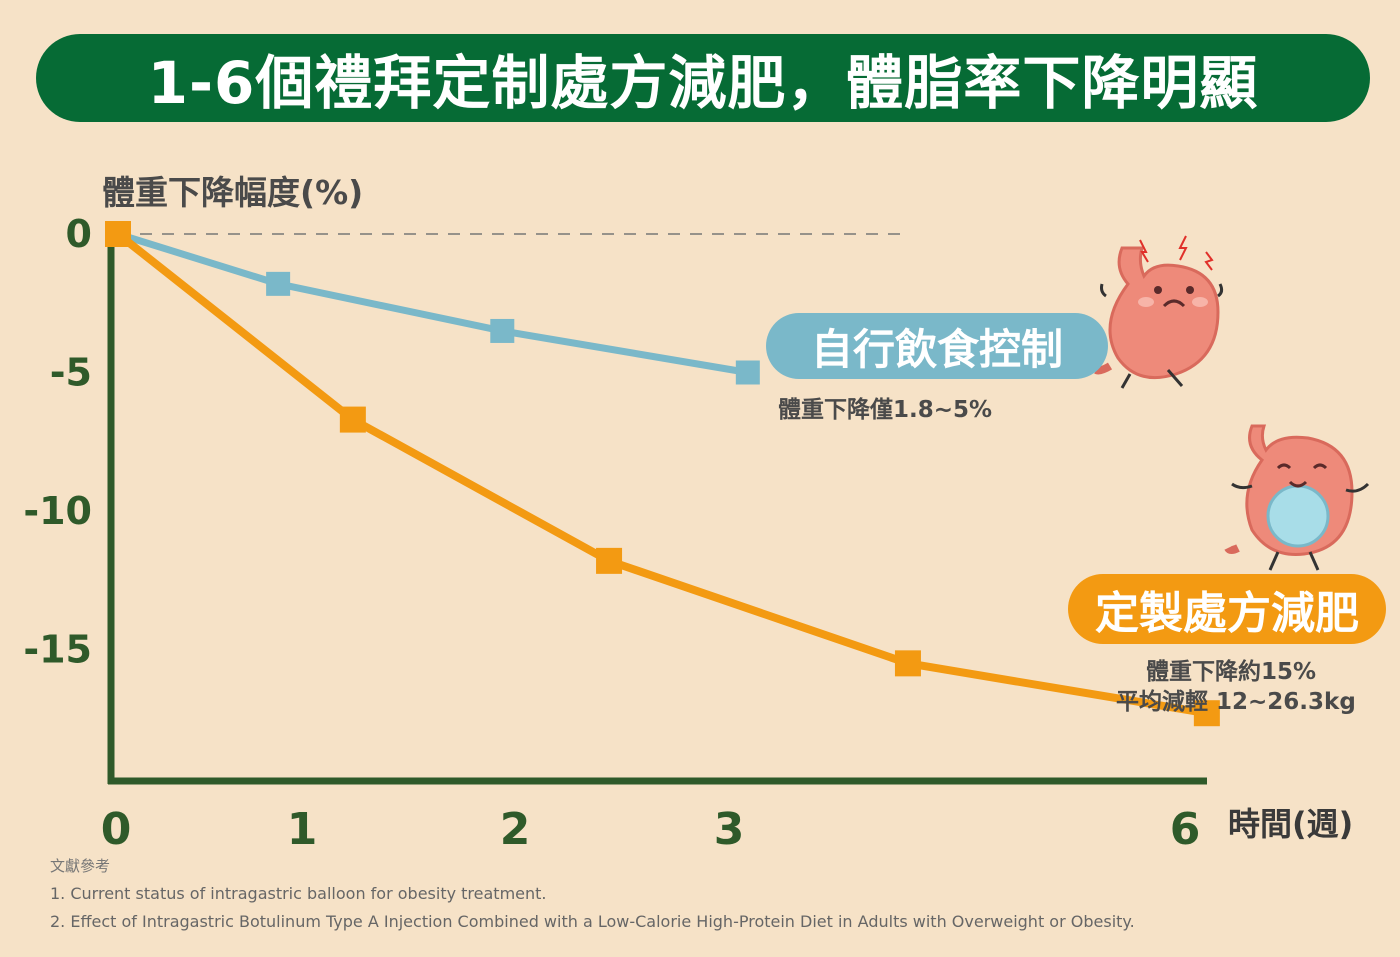 This screenshot has height=957, width=1400. Describe the element at coordinates (79, 234) in the screenshot. I see `y-tick-label: 0` at that location.